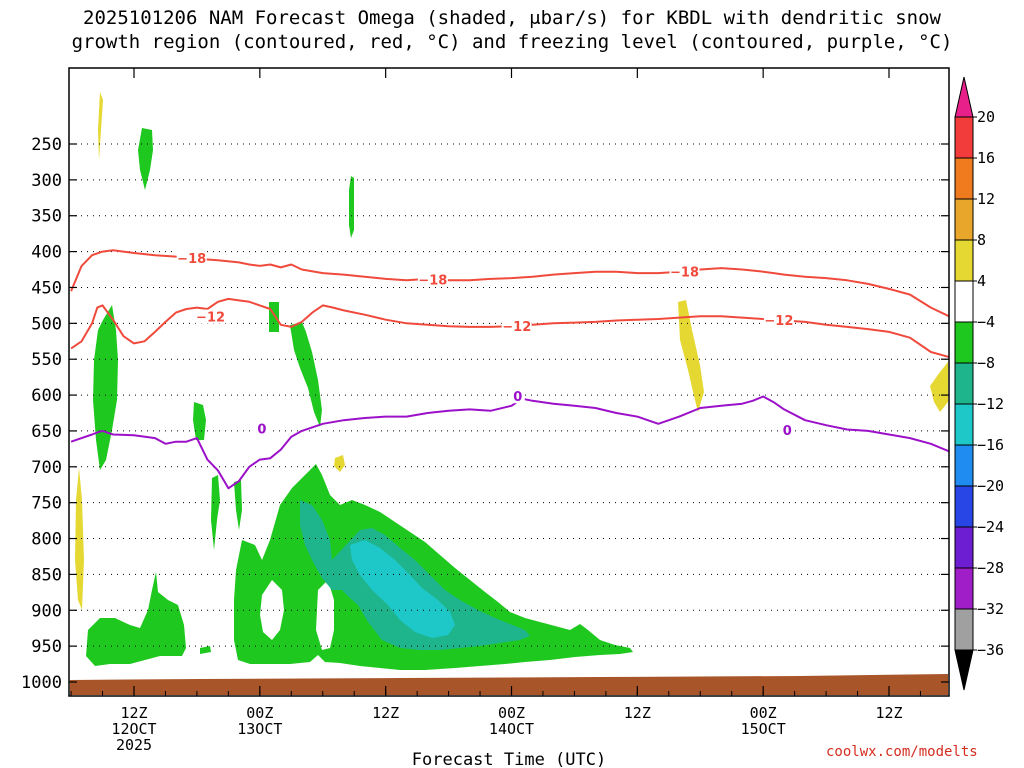 Image resolution: width=1024 pixels, height=768 pixels. I want to click on colorbar-top-arrow, so click(964, 97).